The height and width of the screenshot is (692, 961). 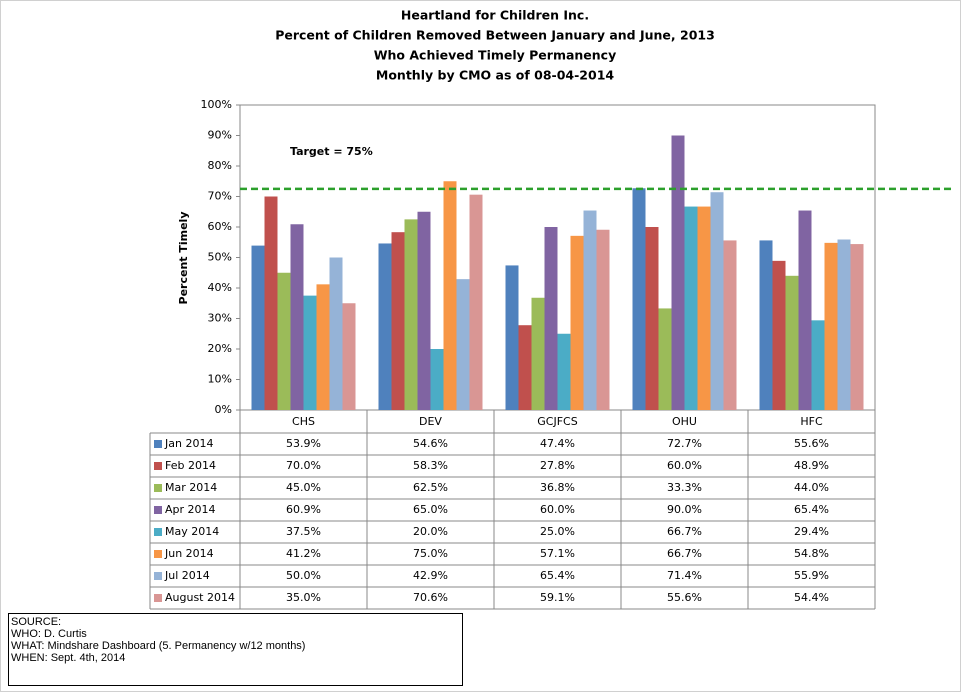 What do you see at coordinates (557, 421) in the screenshot?
I see `x-tick-label: GCJFCS` at bounding box center [557, 421].